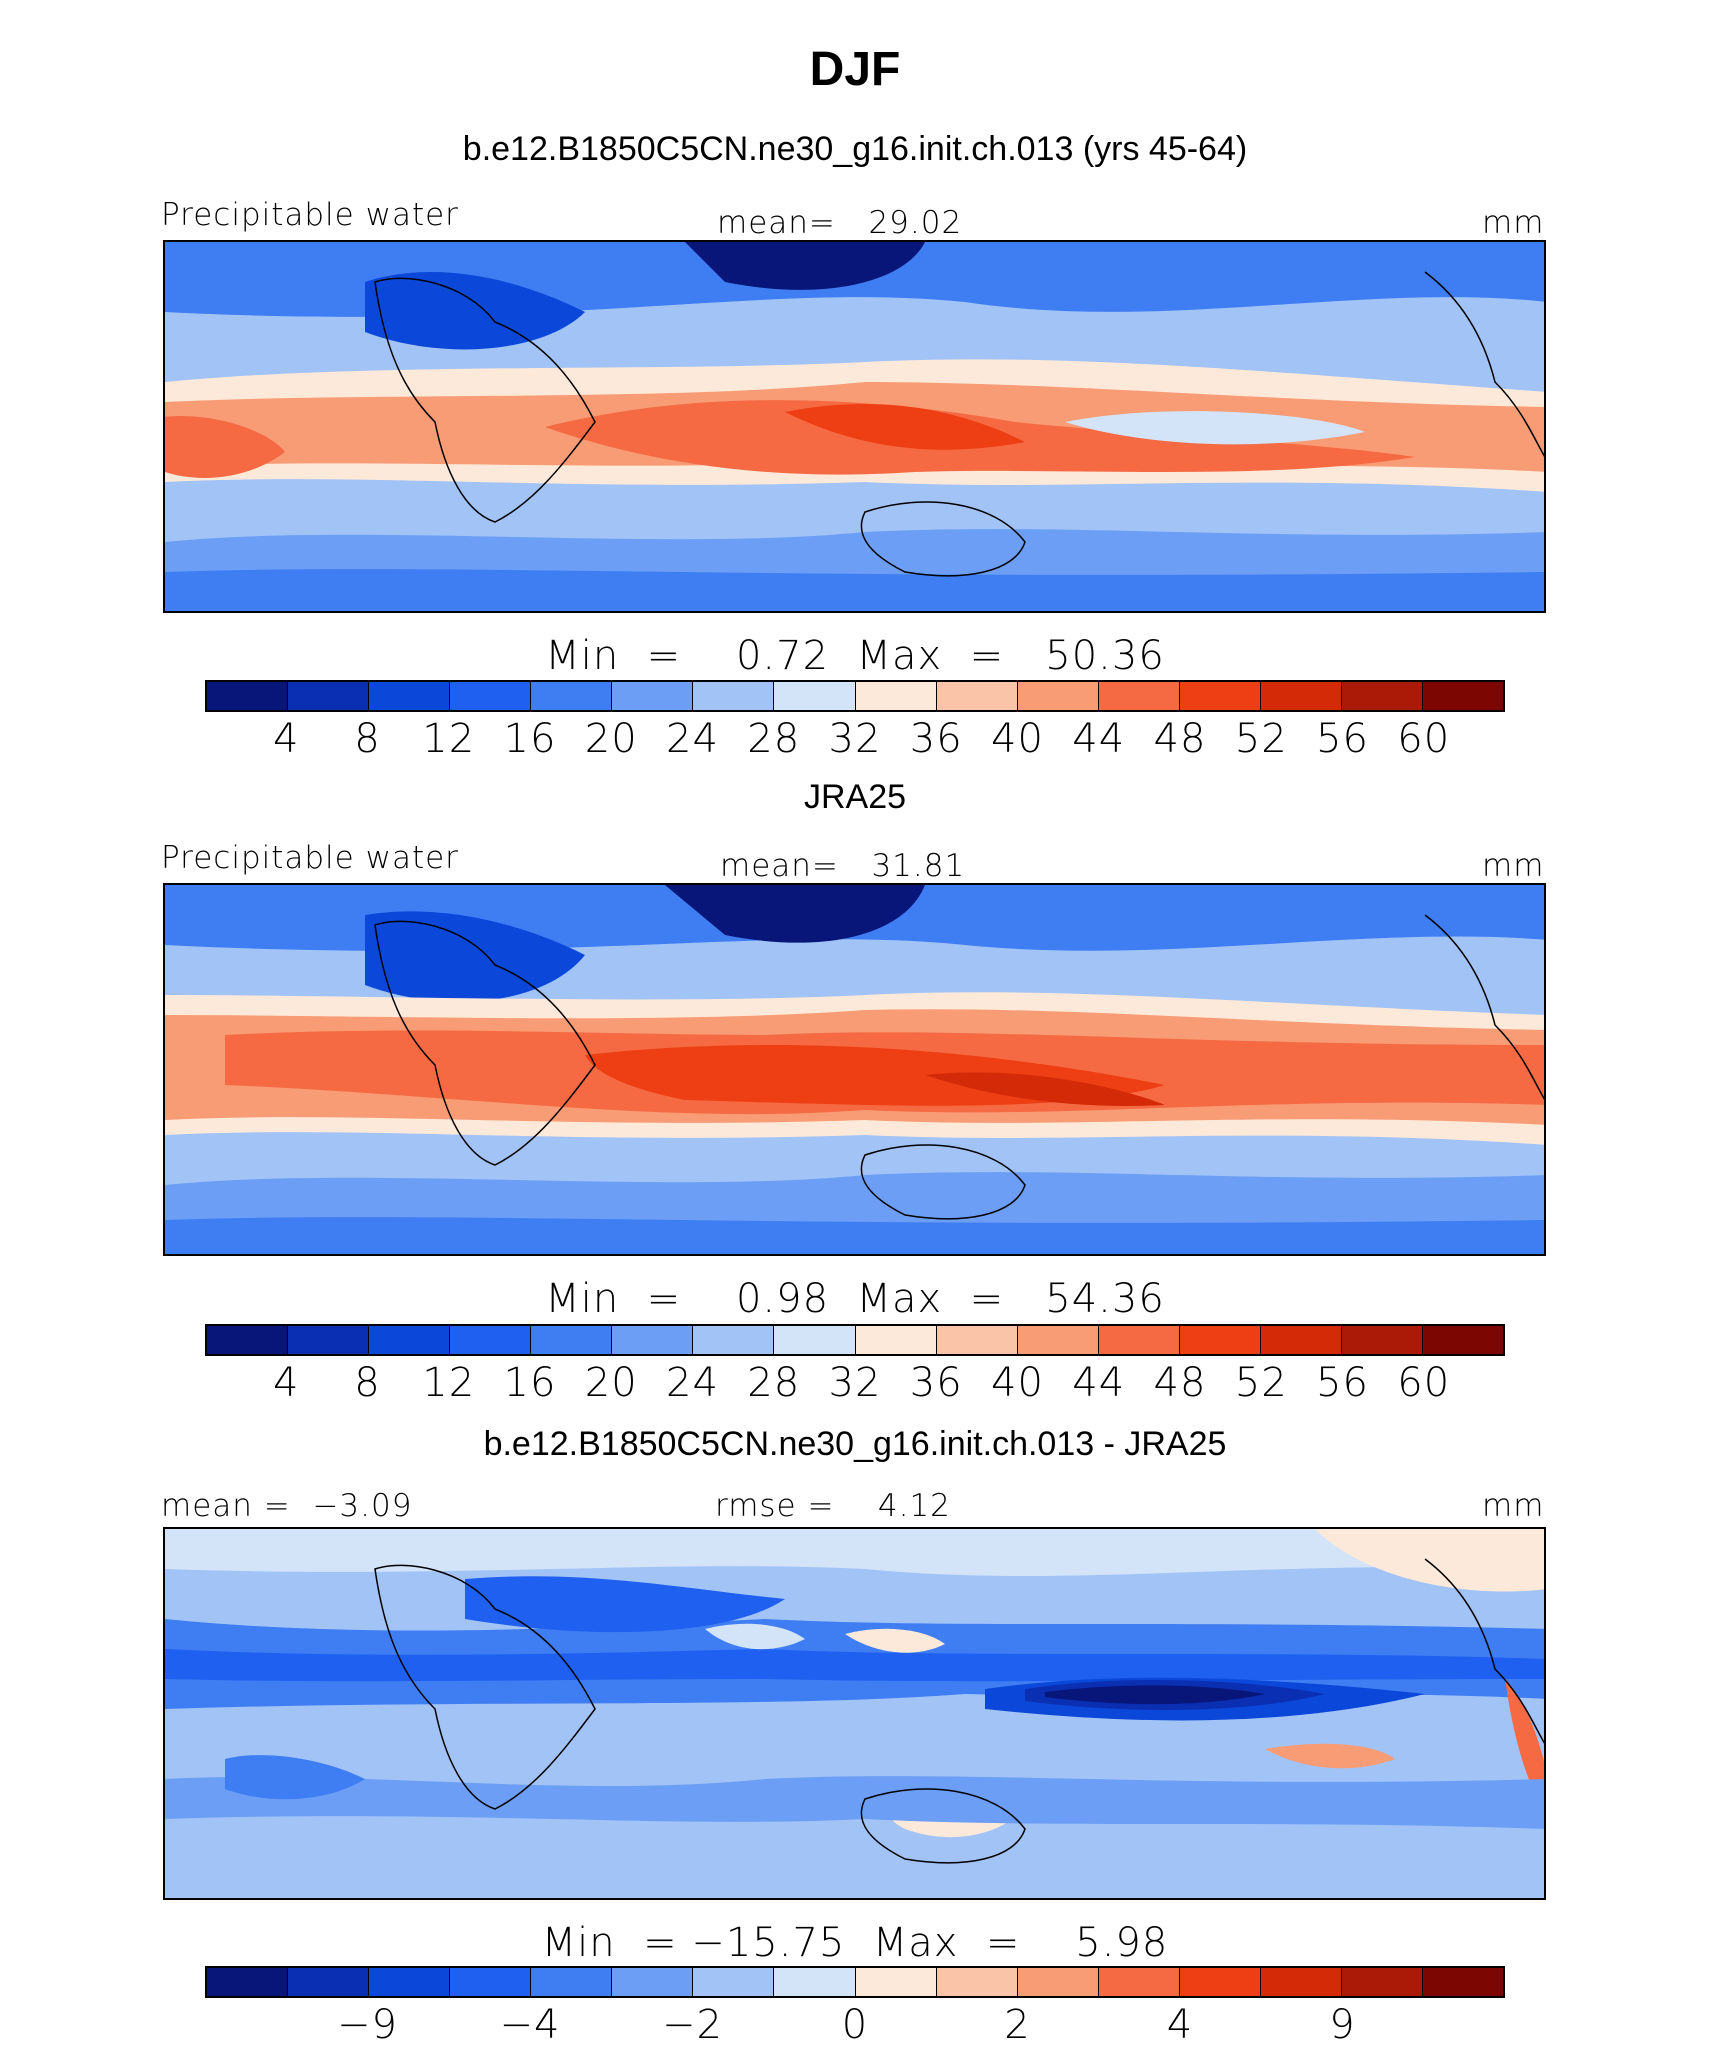 The image size is (1710, 2064). Describe the element at coordinates (310, 858) in the screenshot. I see `panel-2-variable-label: Precipitable water` at that location.